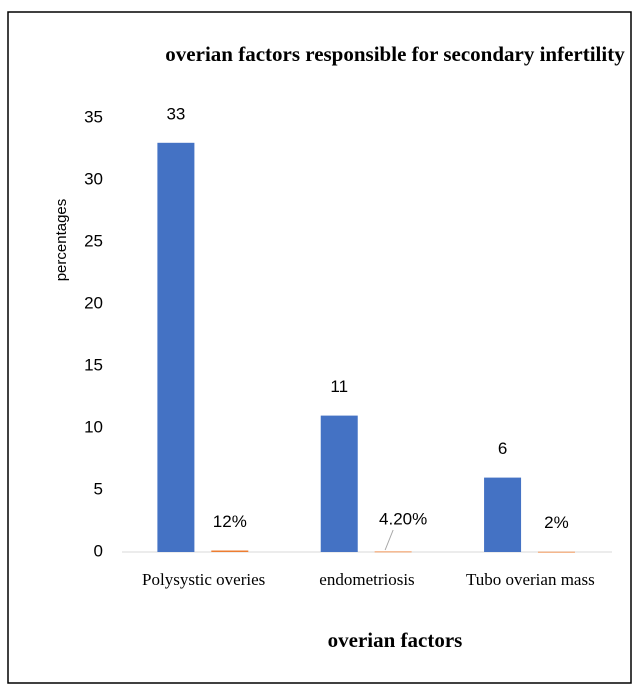 The height and width of the screenshot is (687, 639). Describe the element at coordinates (403, 518) in the screenshot. I see `data-label: 4.20%` at that location.